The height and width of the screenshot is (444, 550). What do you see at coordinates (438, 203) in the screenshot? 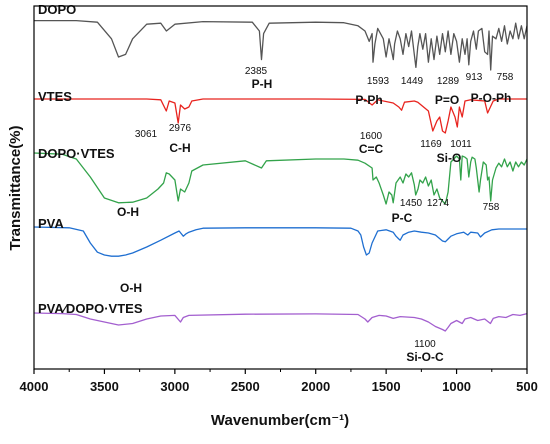
I see `peak-number-13: 1274` at bounding box center [438, 203].